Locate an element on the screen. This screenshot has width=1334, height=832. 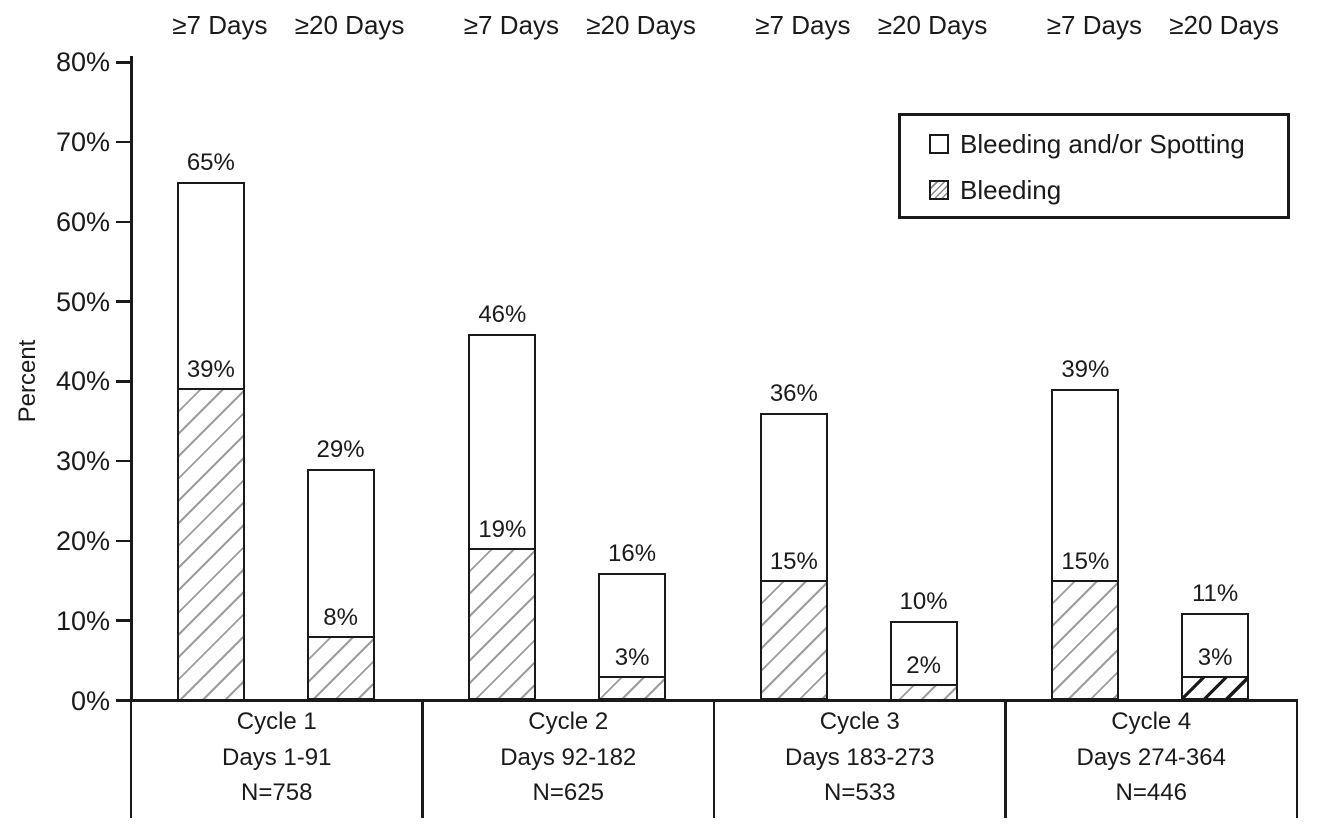
bleeding-label-cycle3-ge7days: 15% is located at coordinates (793, 561).